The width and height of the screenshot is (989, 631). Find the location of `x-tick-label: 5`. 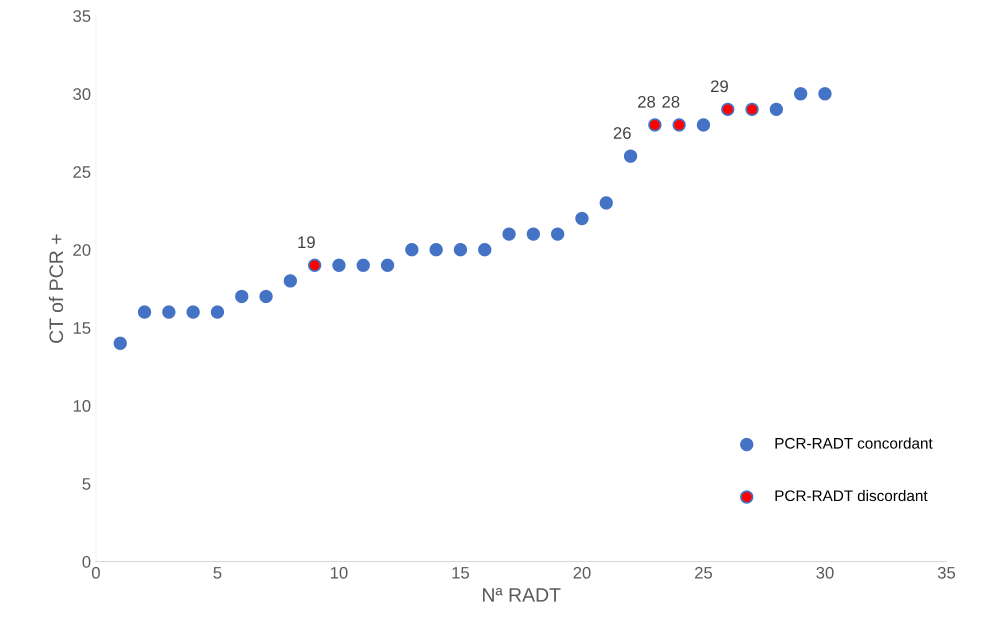

x-tick-label: 5 is located at coordinates (217, 573).